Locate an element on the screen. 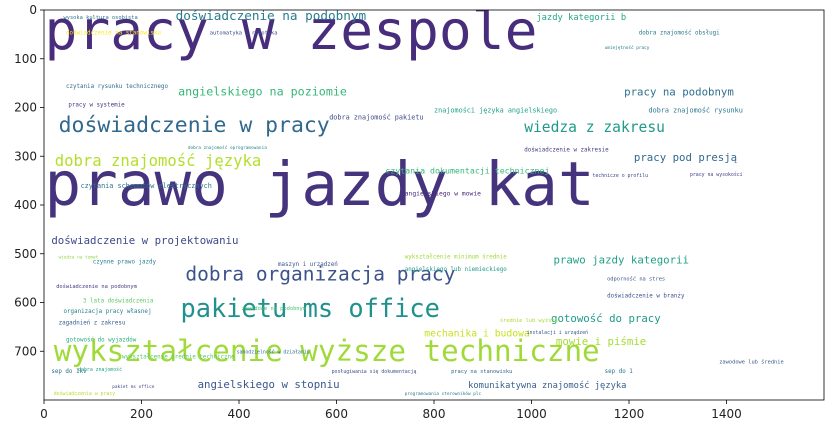 The image size is (831, 436). word-30: pracy w systemie is located at coordinates (96, 106).